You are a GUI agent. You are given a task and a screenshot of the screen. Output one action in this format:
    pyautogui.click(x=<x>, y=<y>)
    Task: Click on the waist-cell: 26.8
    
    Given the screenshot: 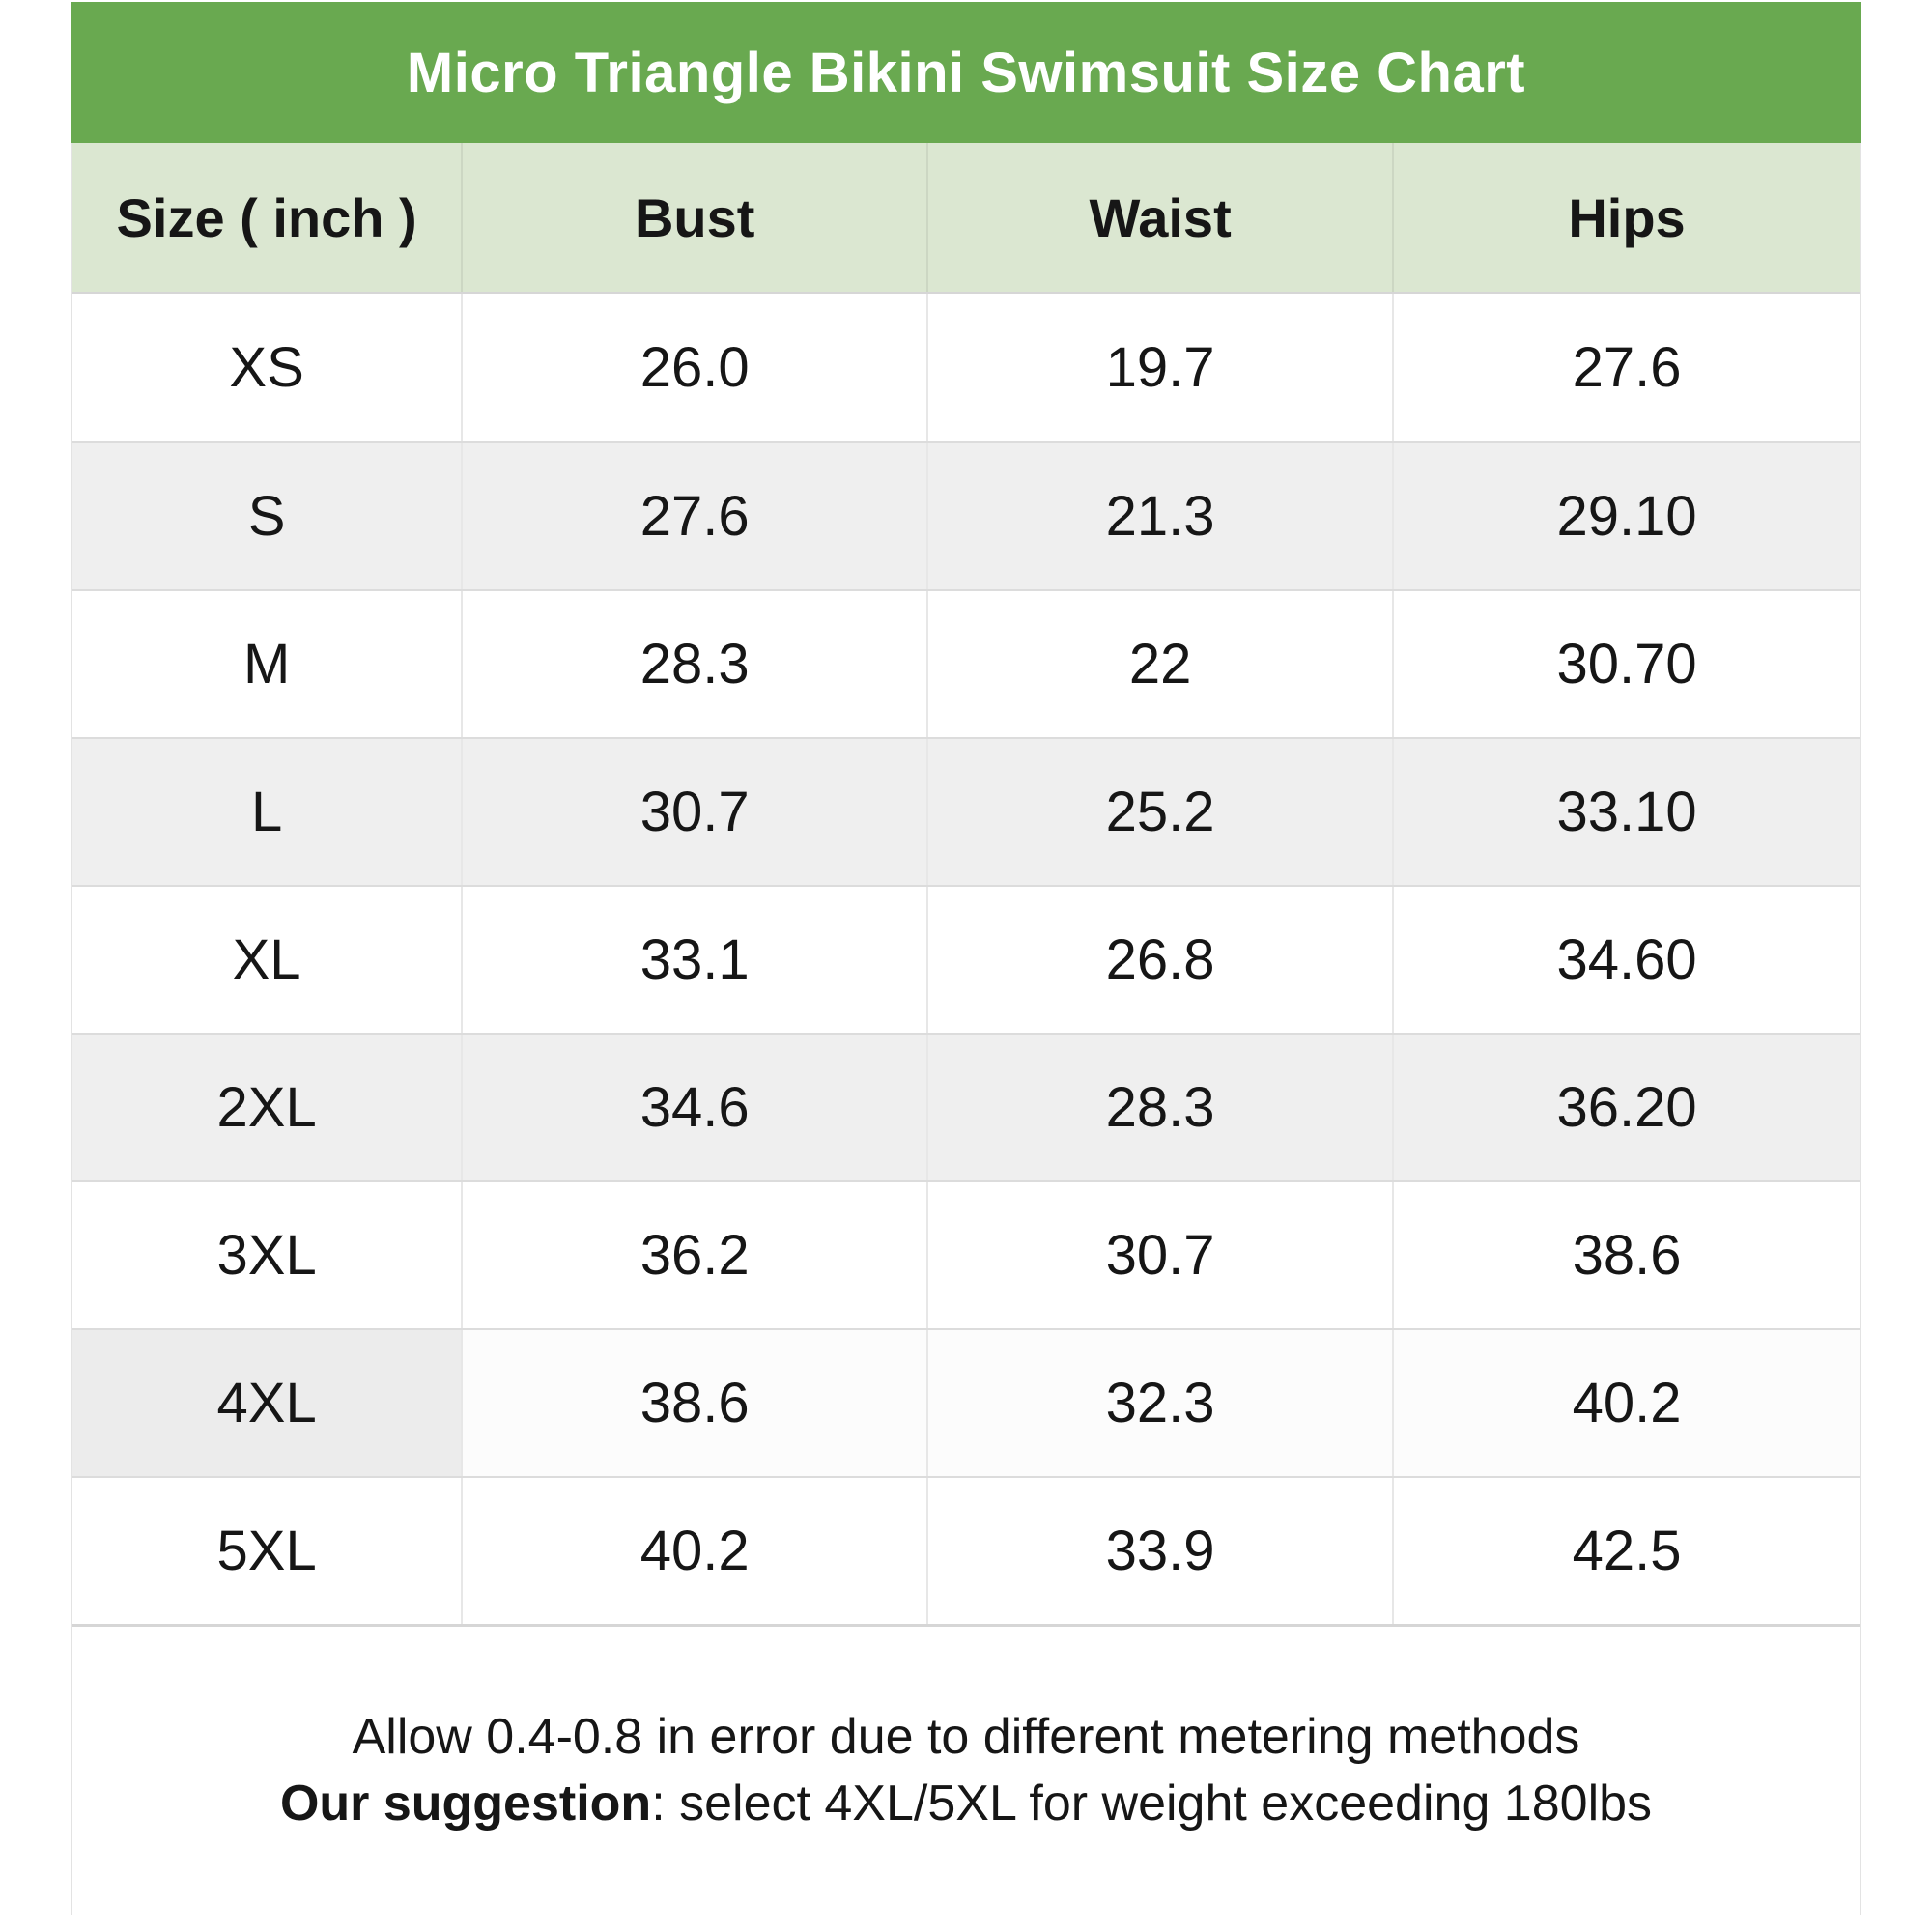 What is the action you would take?
    pyautogui.click(x=1161, y=960)
    